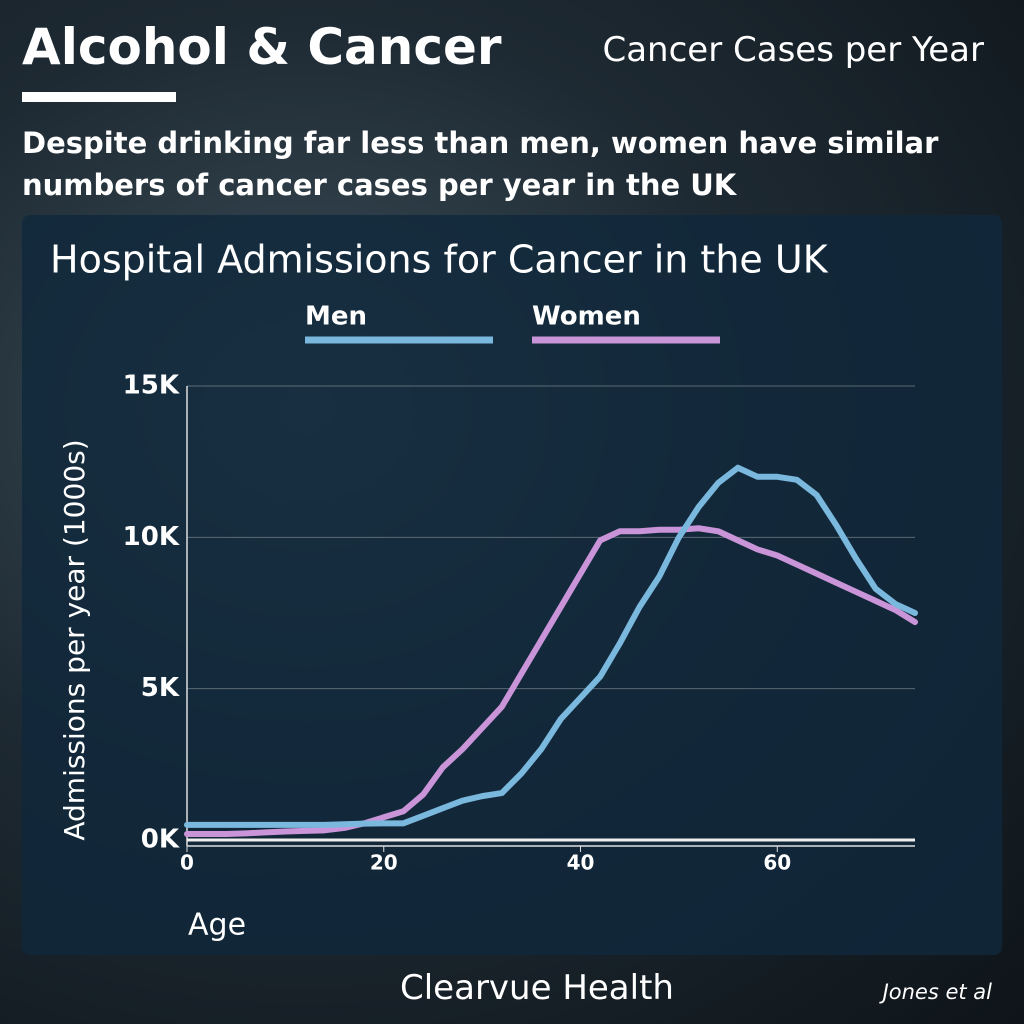 The width and height of the screenshot is (1024, 1024). What do you see at coordinates (937, 992) in the screenshot?
I see `source: Jones et al` at bounding box center [937, 992].